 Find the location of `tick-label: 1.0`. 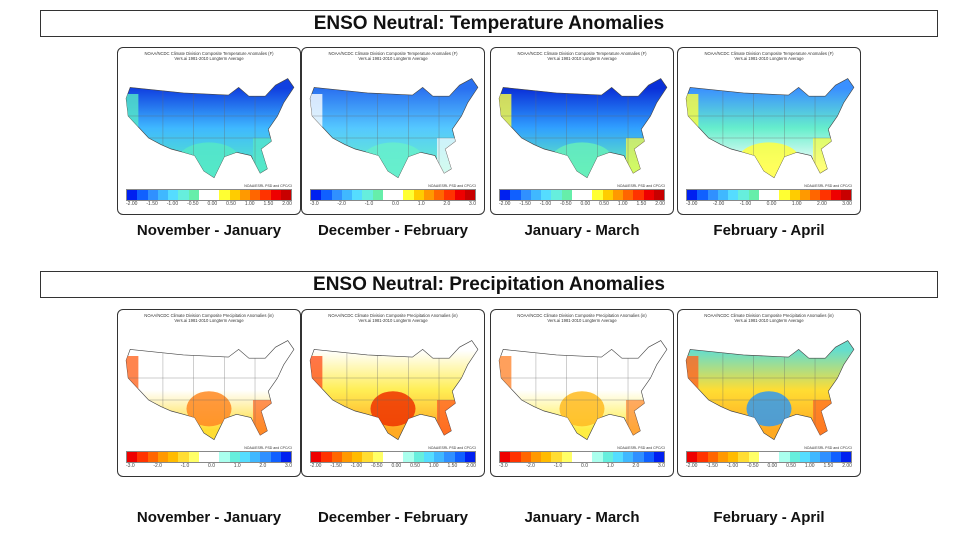

tick-label: 1.0 is located at coordinates (237, 466).